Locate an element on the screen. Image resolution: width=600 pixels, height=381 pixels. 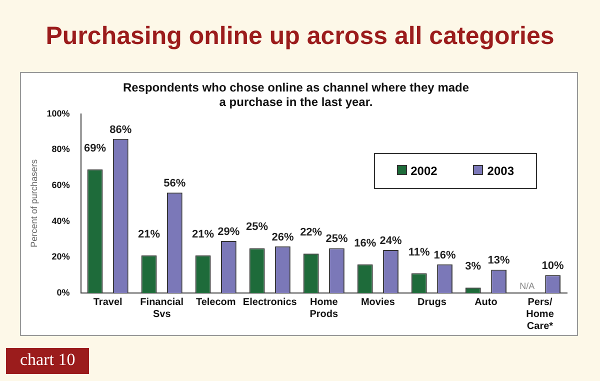
y-tick-label: 20% is located at coordinates (61, 257).